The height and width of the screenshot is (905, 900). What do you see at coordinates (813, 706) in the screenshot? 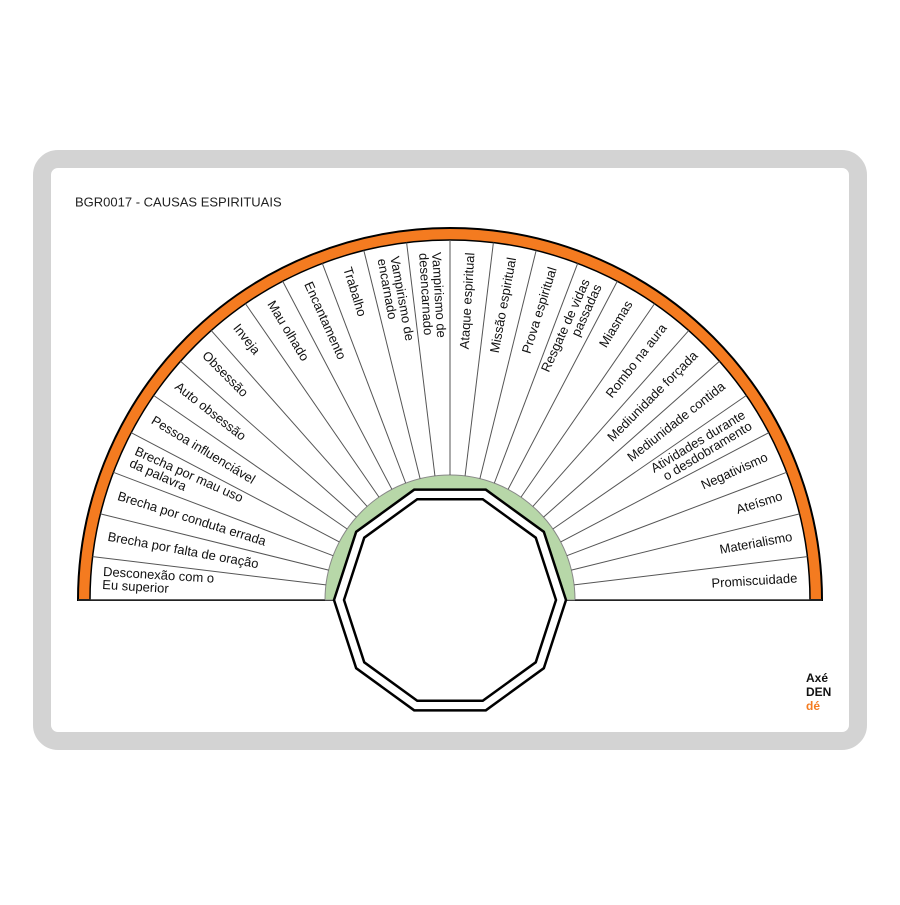
I see `logo-text: dé` at bounding box center [813, 706].